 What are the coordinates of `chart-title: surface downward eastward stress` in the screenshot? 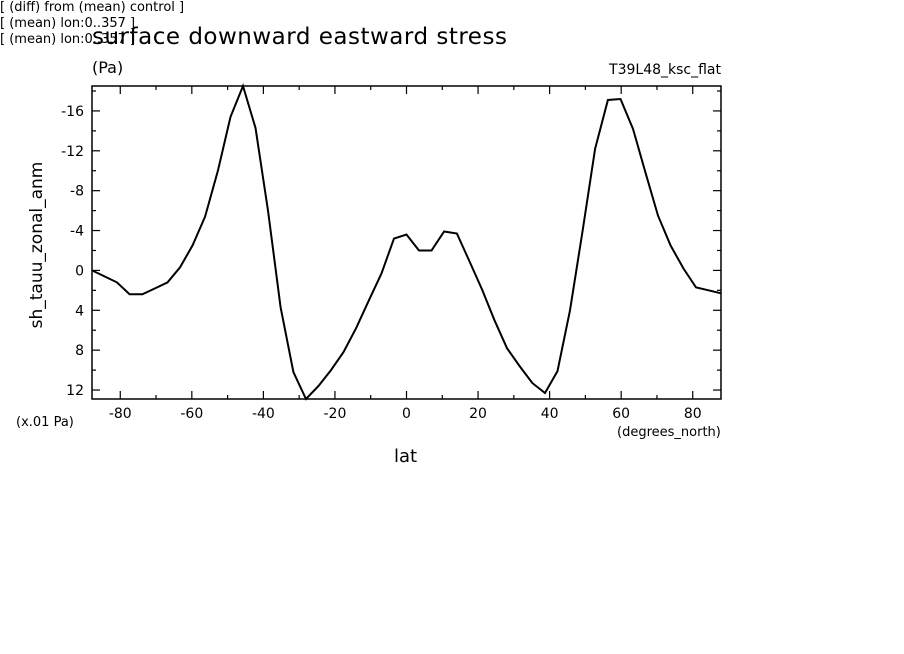 It's located at (300, 37).